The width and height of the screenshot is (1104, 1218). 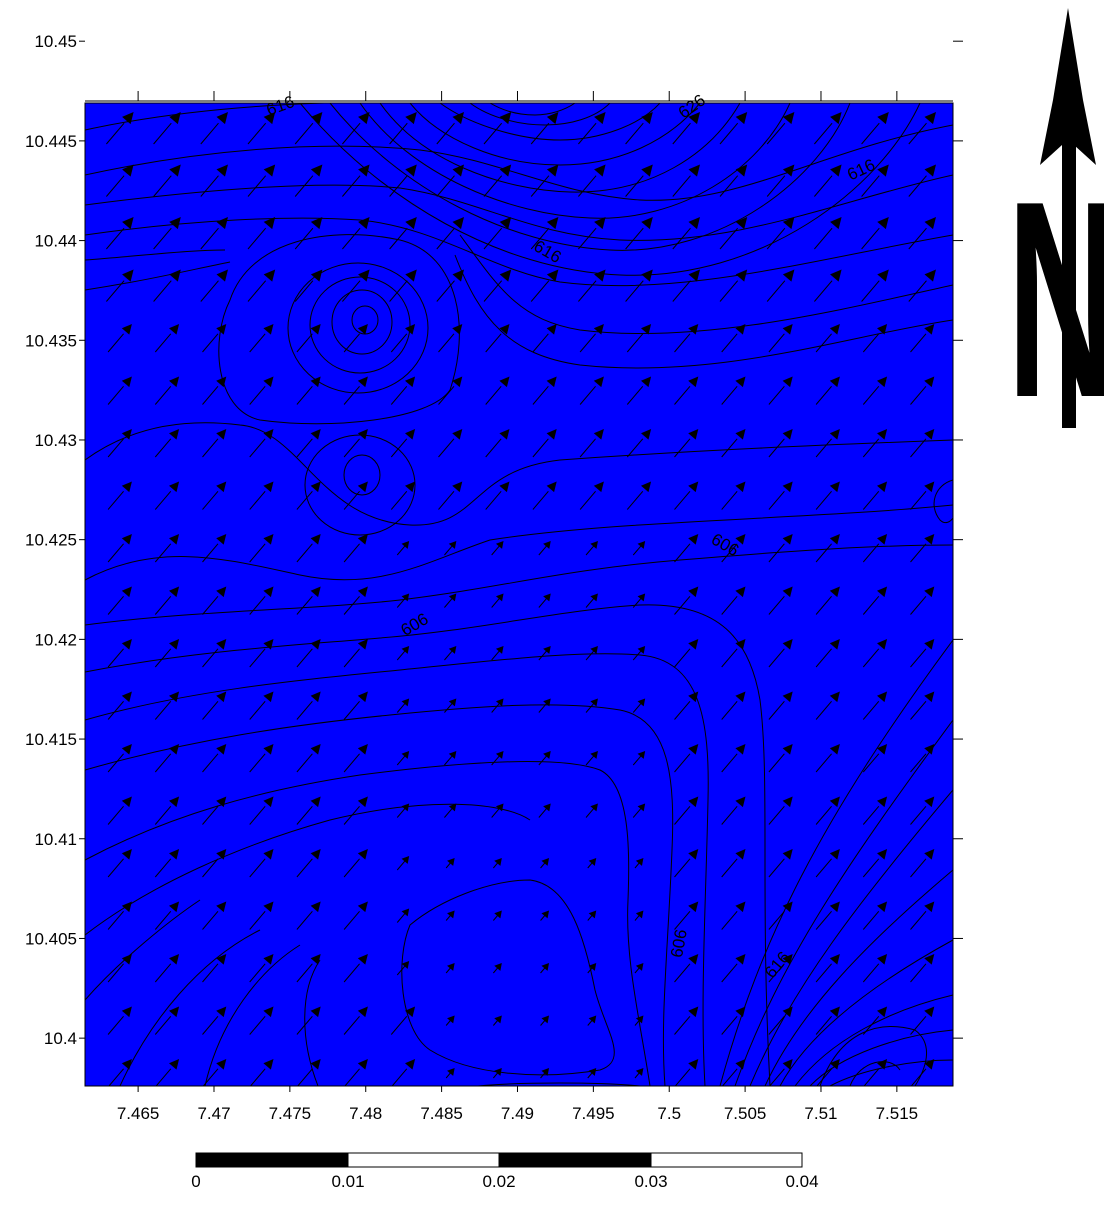 What do you see at coordinates (745, 1113) in the screenshot?
I see `x-tick-label: 7.505` at bounding box center [745, 1113].